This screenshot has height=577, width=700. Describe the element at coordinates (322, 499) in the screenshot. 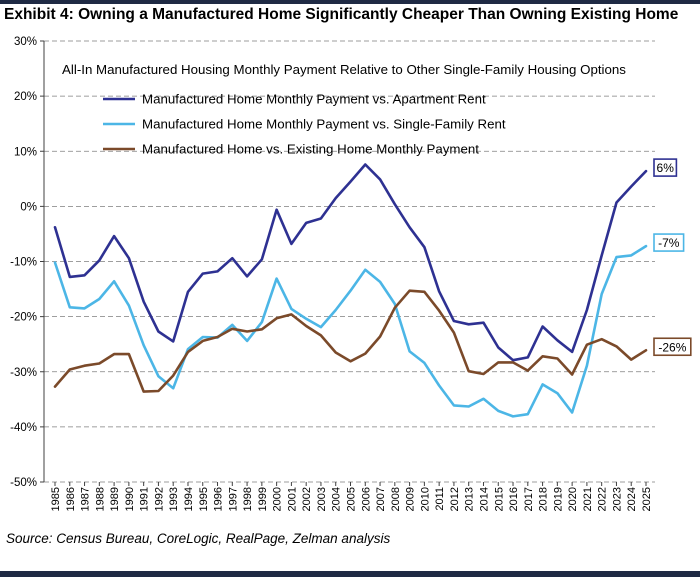

I see `x-tick-label: 2003` at that location.